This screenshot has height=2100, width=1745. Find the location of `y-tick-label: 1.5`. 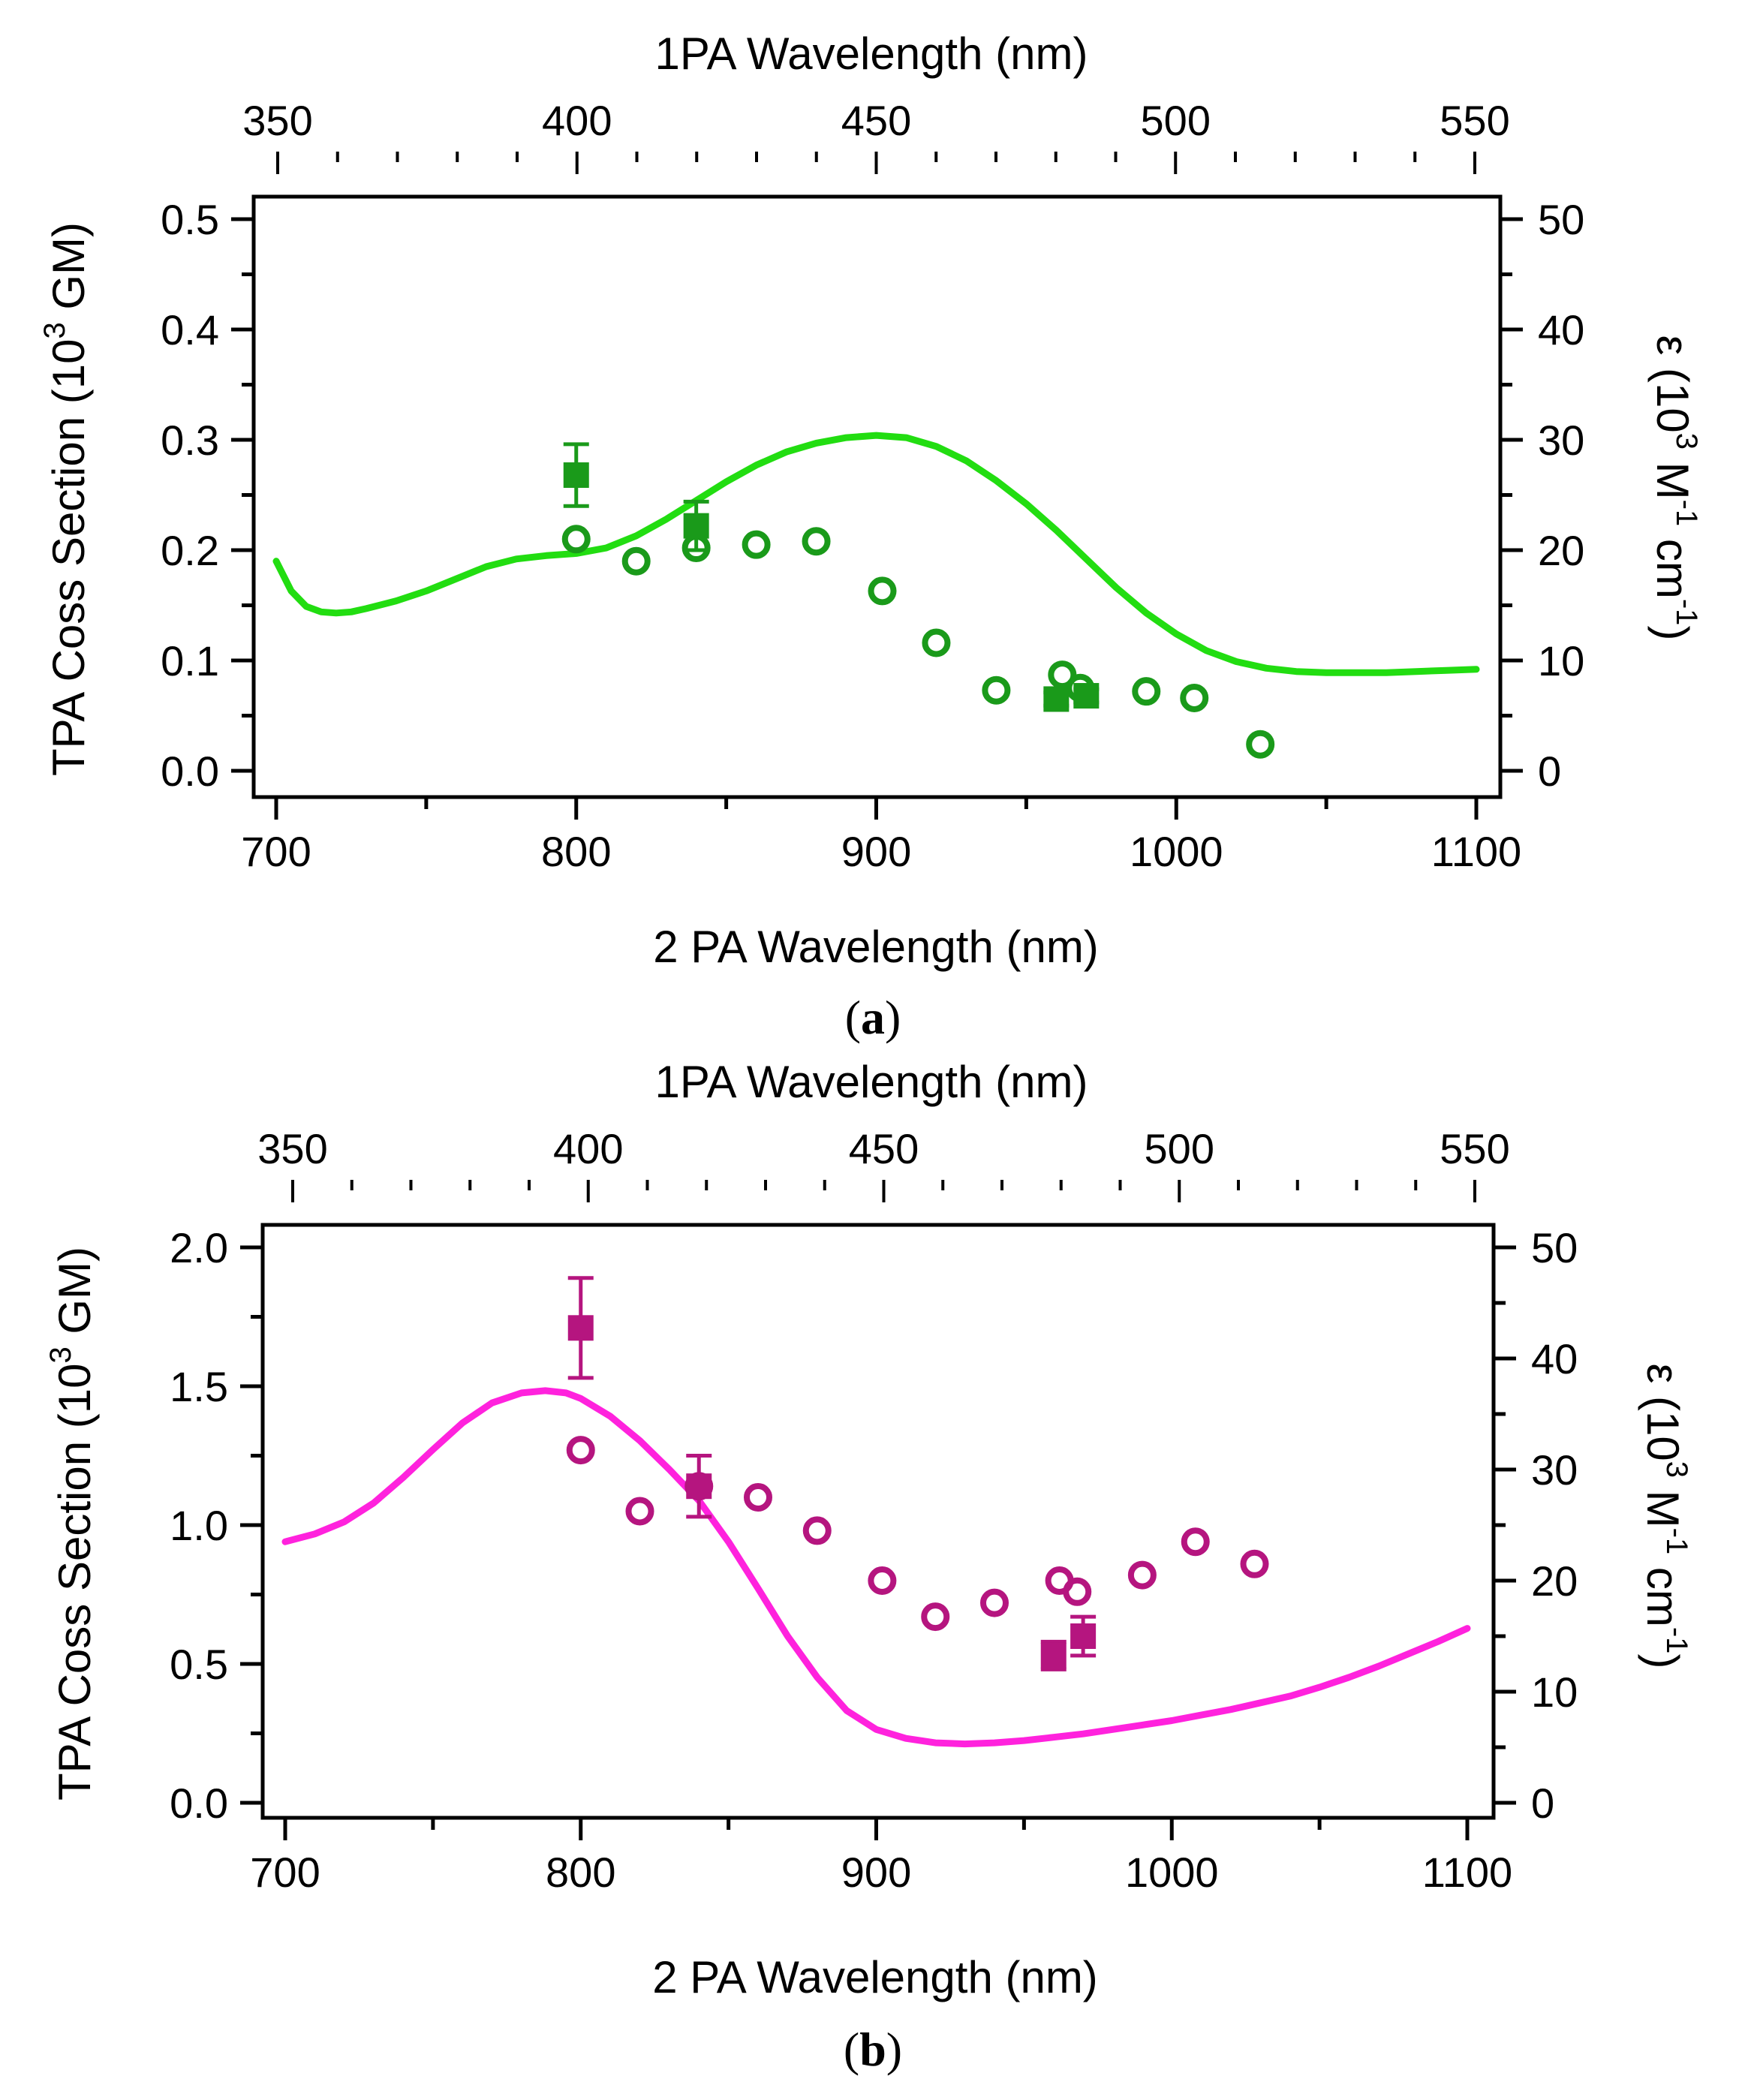

y-tick-label: 1.5 is located at coordinates (199, 1386).